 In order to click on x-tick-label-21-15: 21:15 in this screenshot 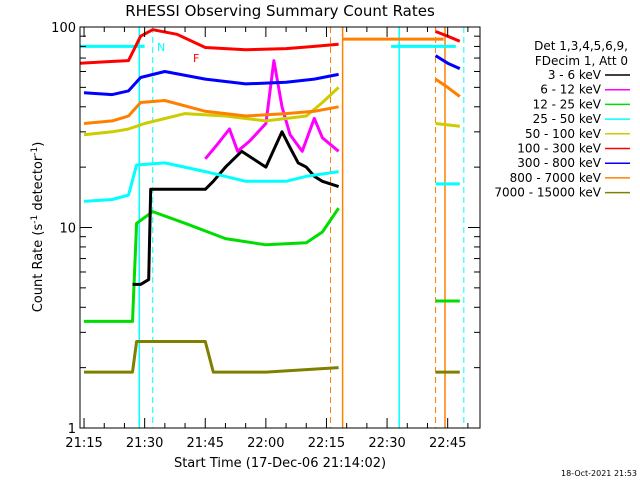, I will do `click(83, 443)`.